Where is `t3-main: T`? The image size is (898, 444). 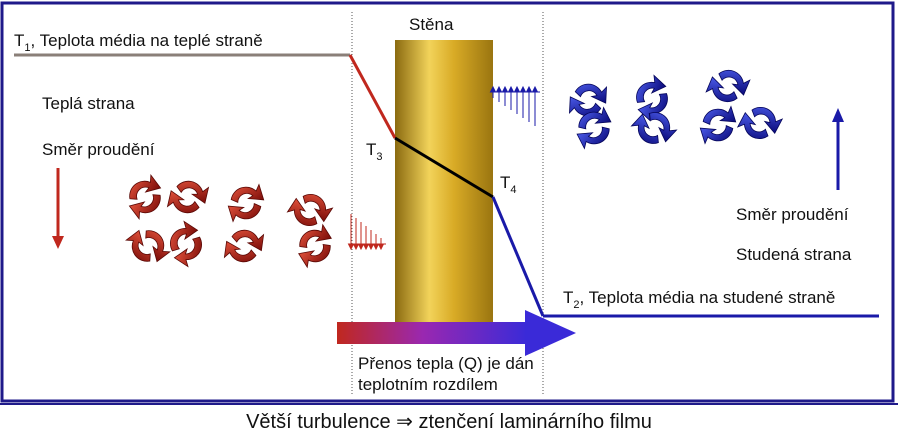 t3-main: T is located at coordinates (371, 149).